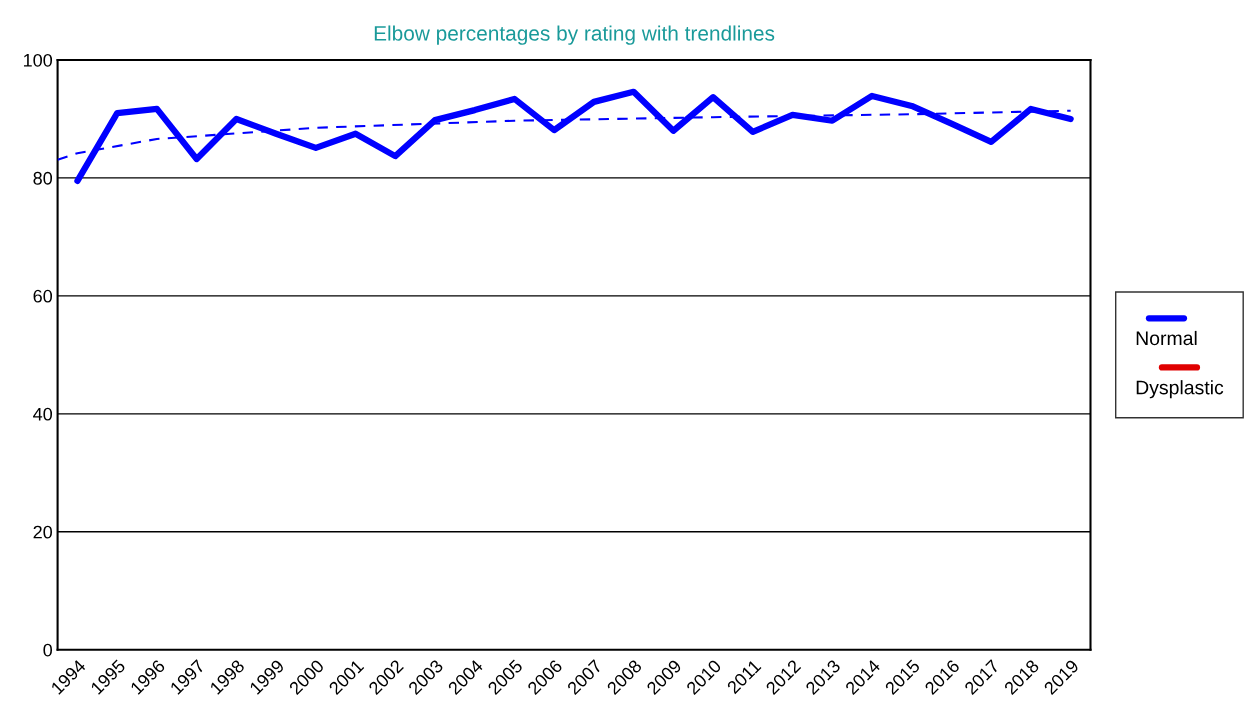 The height and width of the screenshot is (714, 1252). What do you see at coordinates (43, 296) in the screenshot?
I see `y-tick-label: 60` at bounding box center [43, 296].